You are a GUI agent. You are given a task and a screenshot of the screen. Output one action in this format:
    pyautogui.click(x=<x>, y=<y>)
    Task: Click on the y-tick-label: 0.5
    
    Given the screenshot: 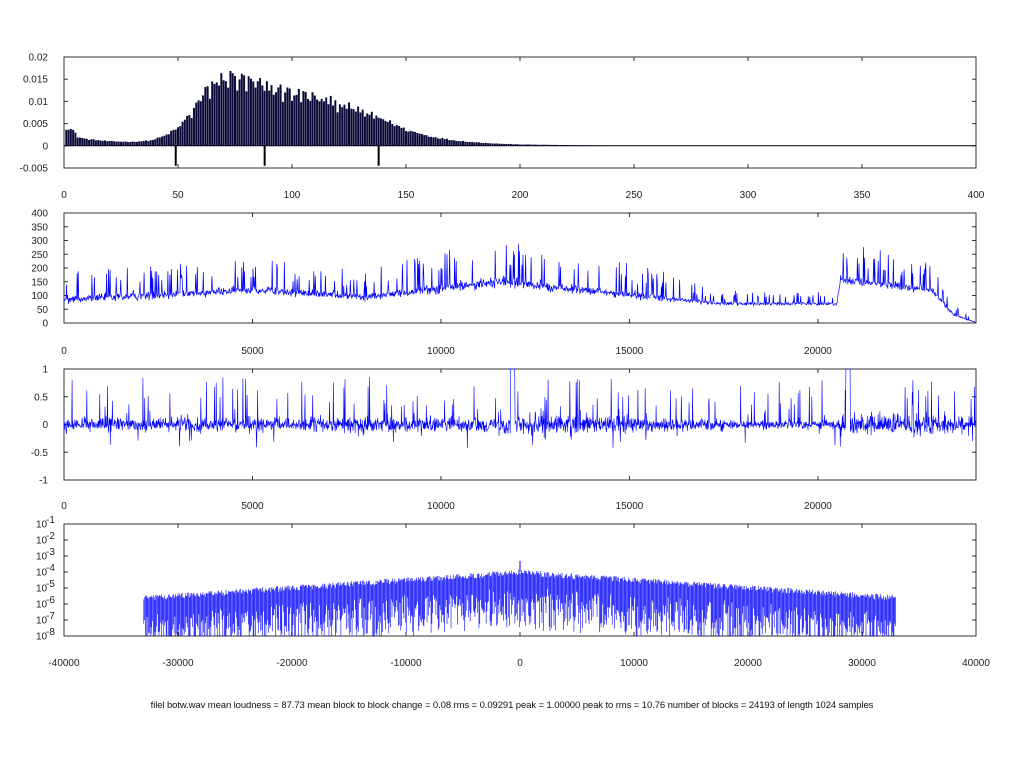 What is the action you would take?
    pyautogui.click(x=41, y=397)
    